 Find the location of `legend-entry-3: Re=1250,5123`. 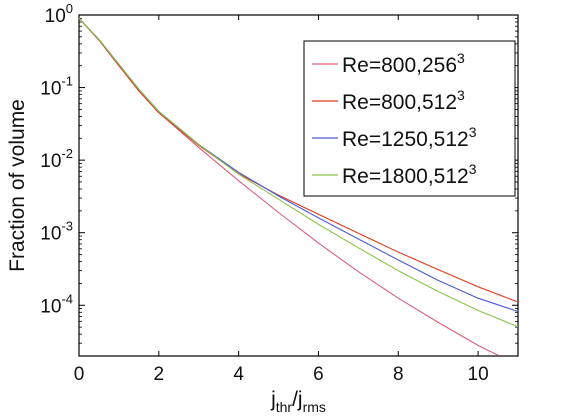

legend-entry-3: Re=1250,5123 is located at coordinates (409, 137).